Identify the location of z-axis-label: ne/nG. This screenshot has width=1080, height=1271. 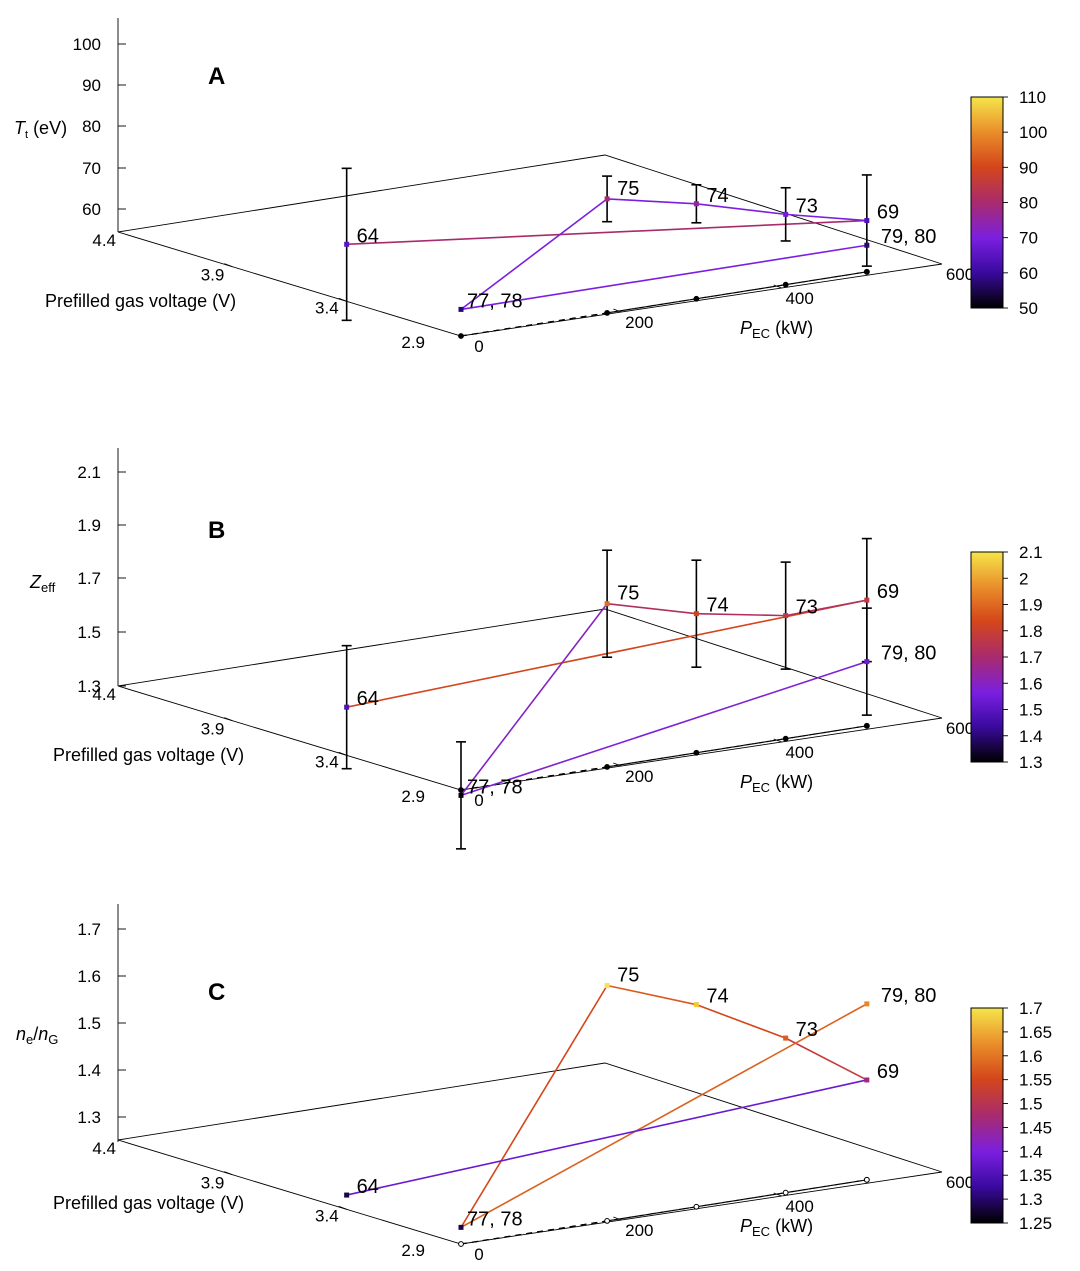
(37, 1035).